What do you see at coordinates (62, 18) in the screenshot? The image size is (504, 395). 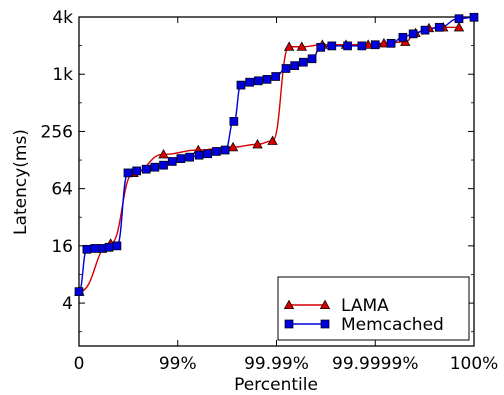 I see `y-tick-label: 4k` at bounding box center [62, 18].